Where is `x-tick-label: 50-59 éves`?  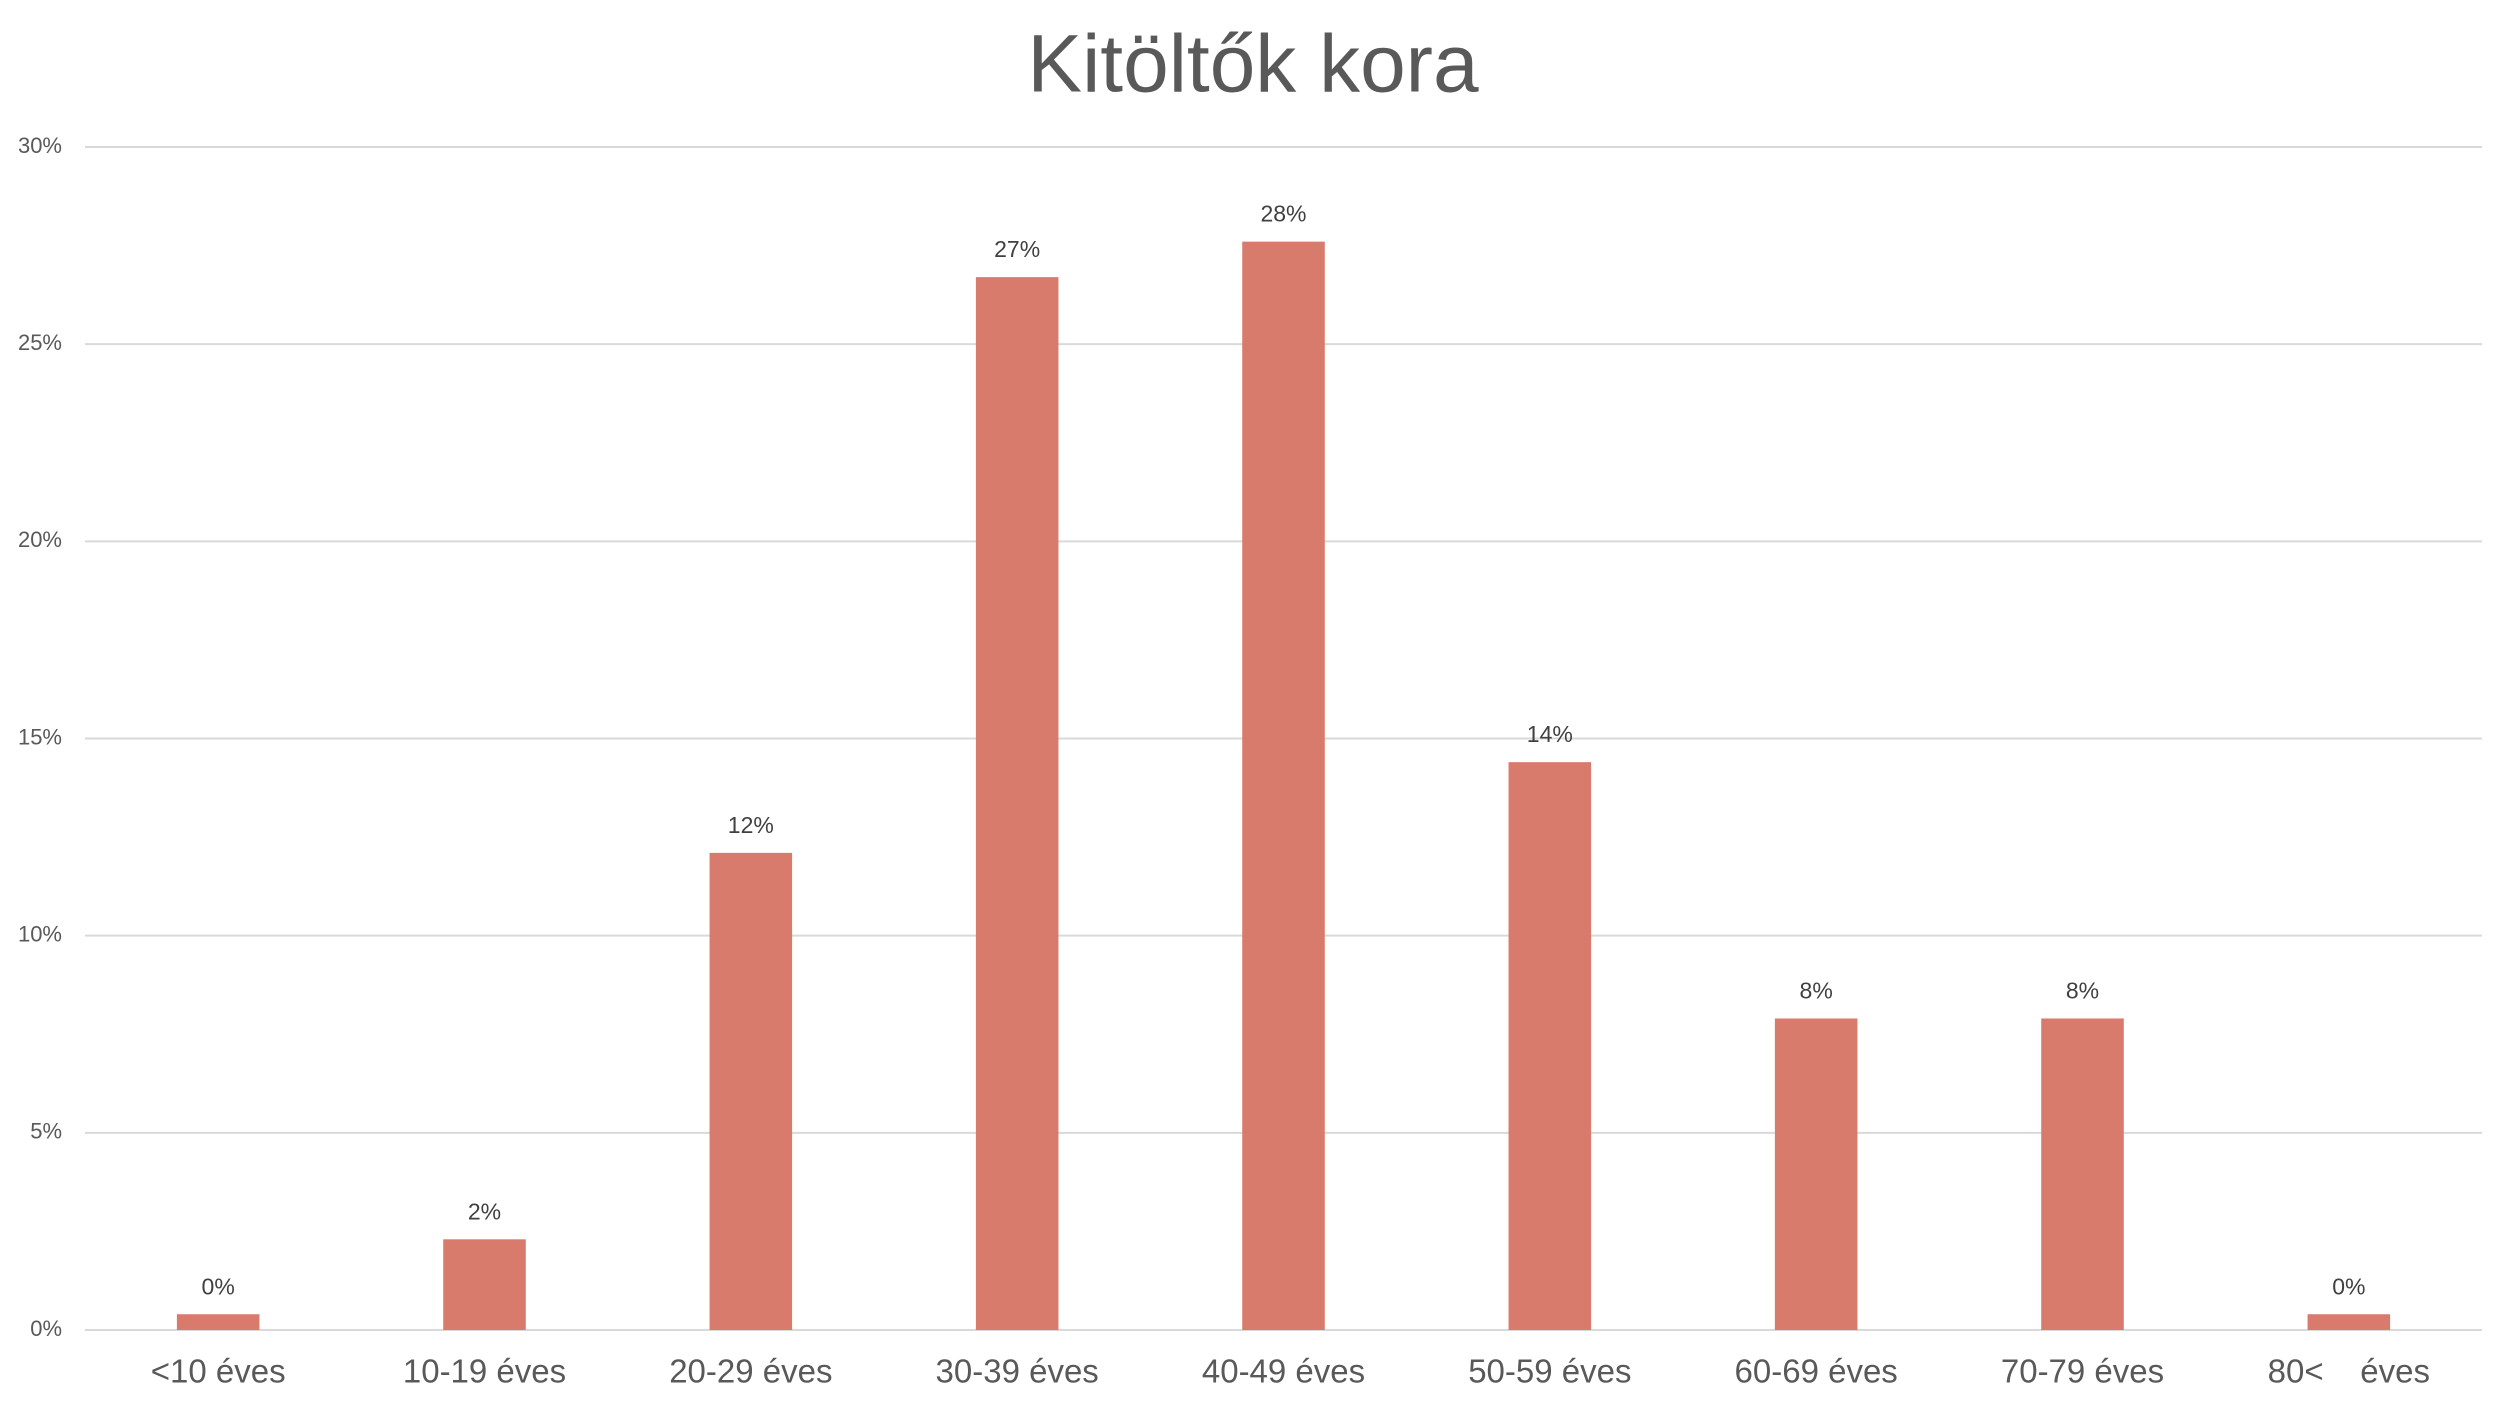
x-tick-label: 50-59 éves is located at coordinates (1549, 1371).